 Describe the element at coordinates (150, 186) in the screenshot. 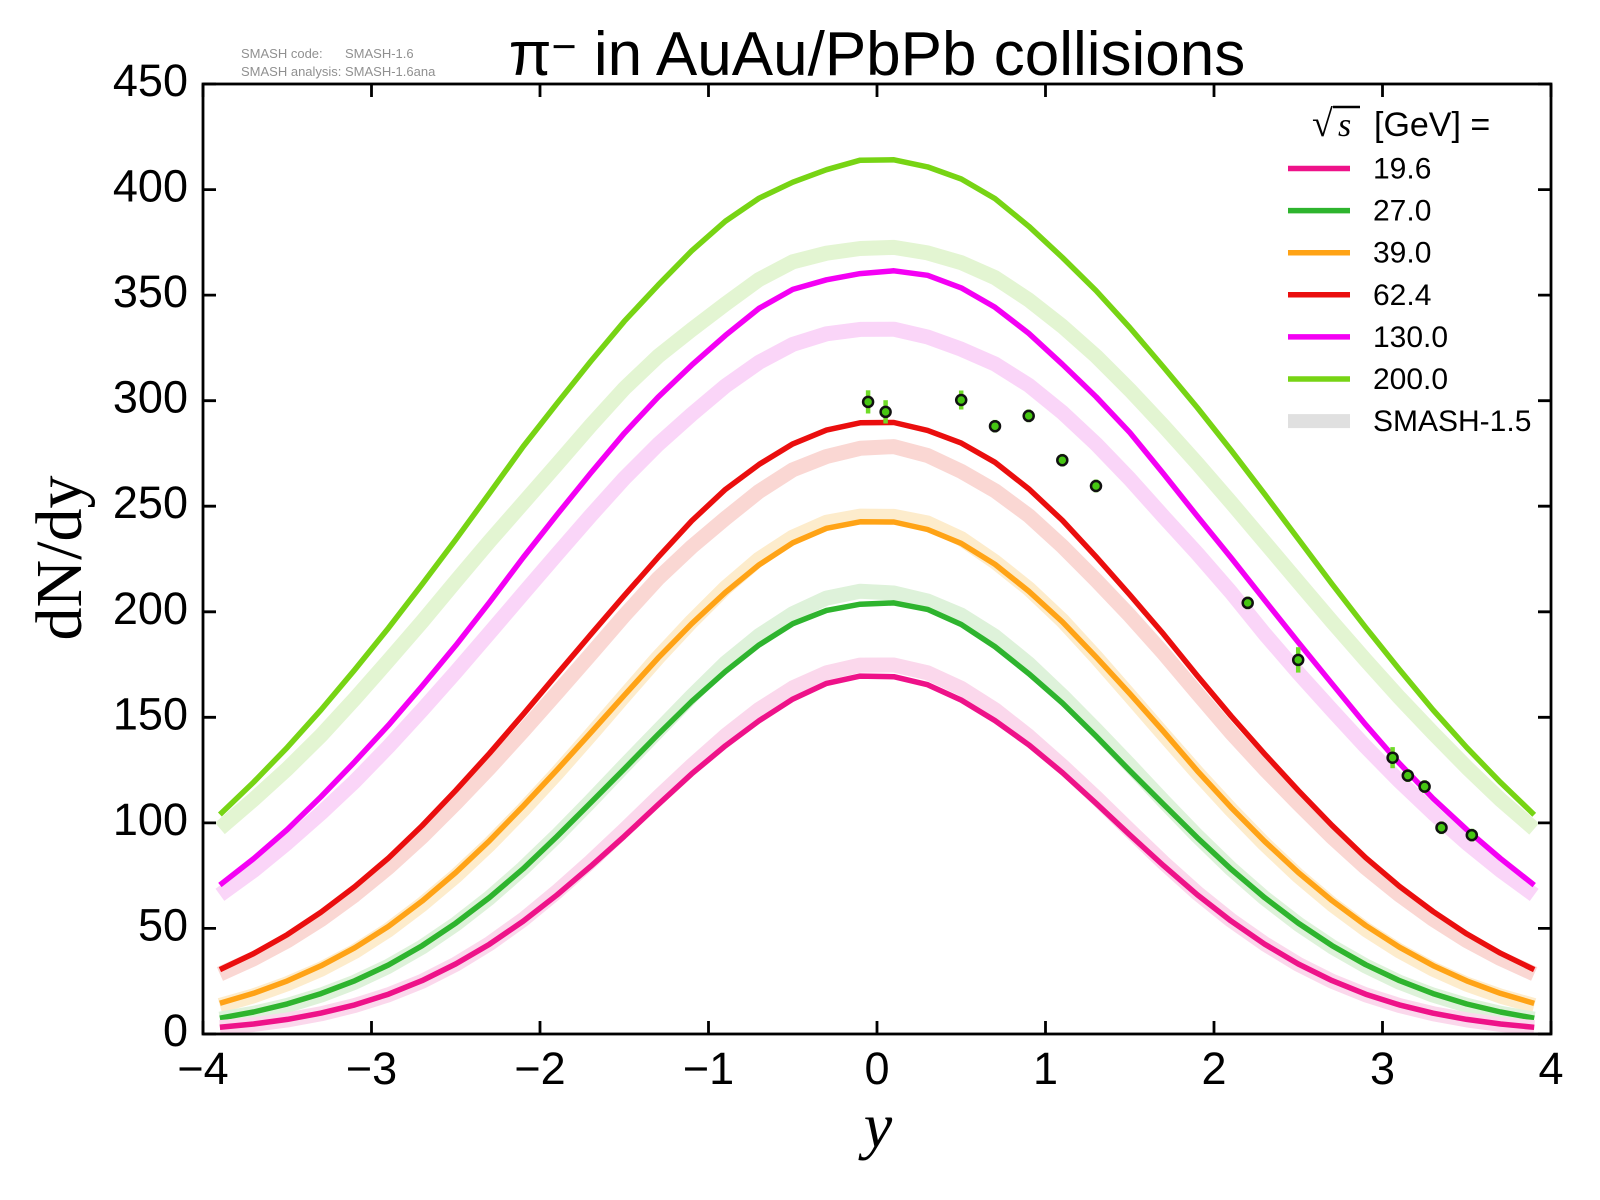

I see `svg-text: 400` at that location.